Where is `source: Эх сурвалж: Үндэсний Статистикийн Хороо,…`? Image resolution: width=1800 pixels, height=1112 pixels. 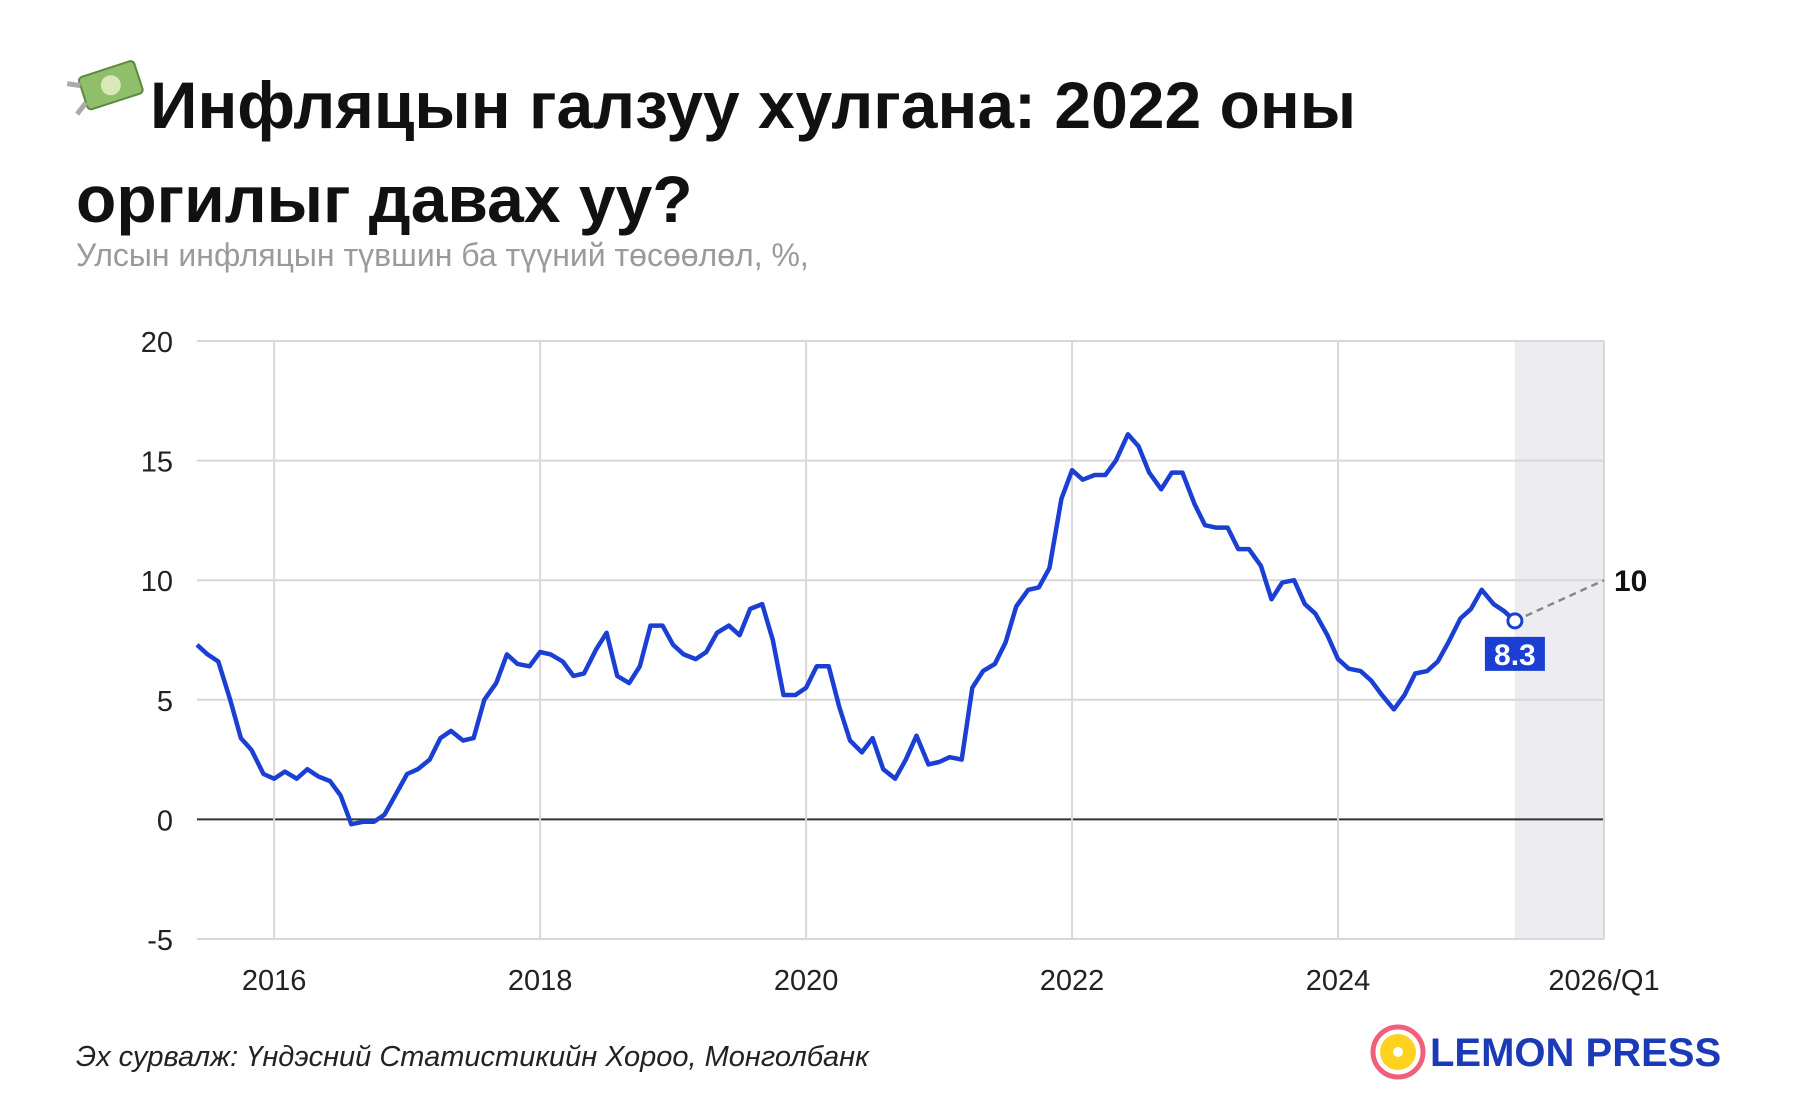
source: Эх сурвалж: Үндэсний Статистикийн Хороо,… is located at coordinates (473, 1057).